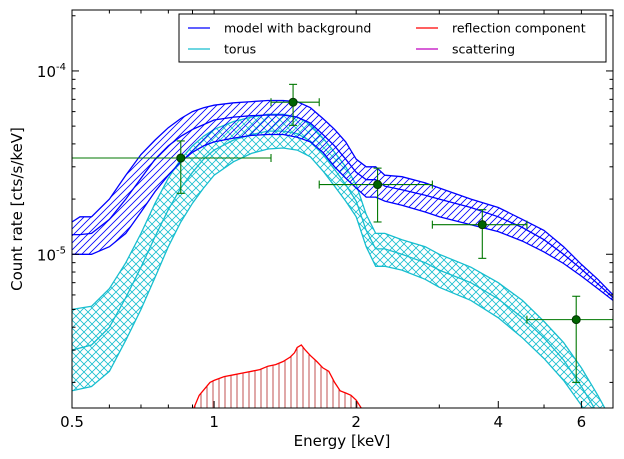  I want to click on legend-label: reflection component, so click(519, 28).